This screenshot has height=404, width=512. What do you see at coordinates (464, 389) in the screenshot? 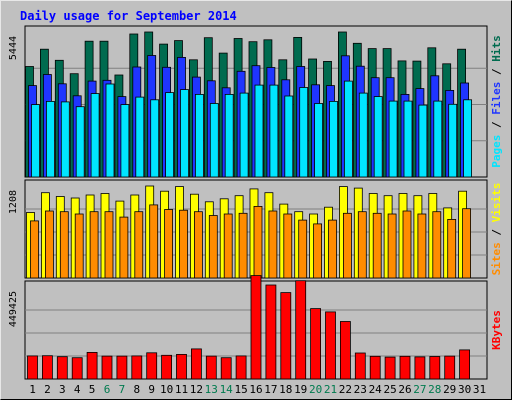
I see `x-tick-label: 30` at bounding box center [464, 389].